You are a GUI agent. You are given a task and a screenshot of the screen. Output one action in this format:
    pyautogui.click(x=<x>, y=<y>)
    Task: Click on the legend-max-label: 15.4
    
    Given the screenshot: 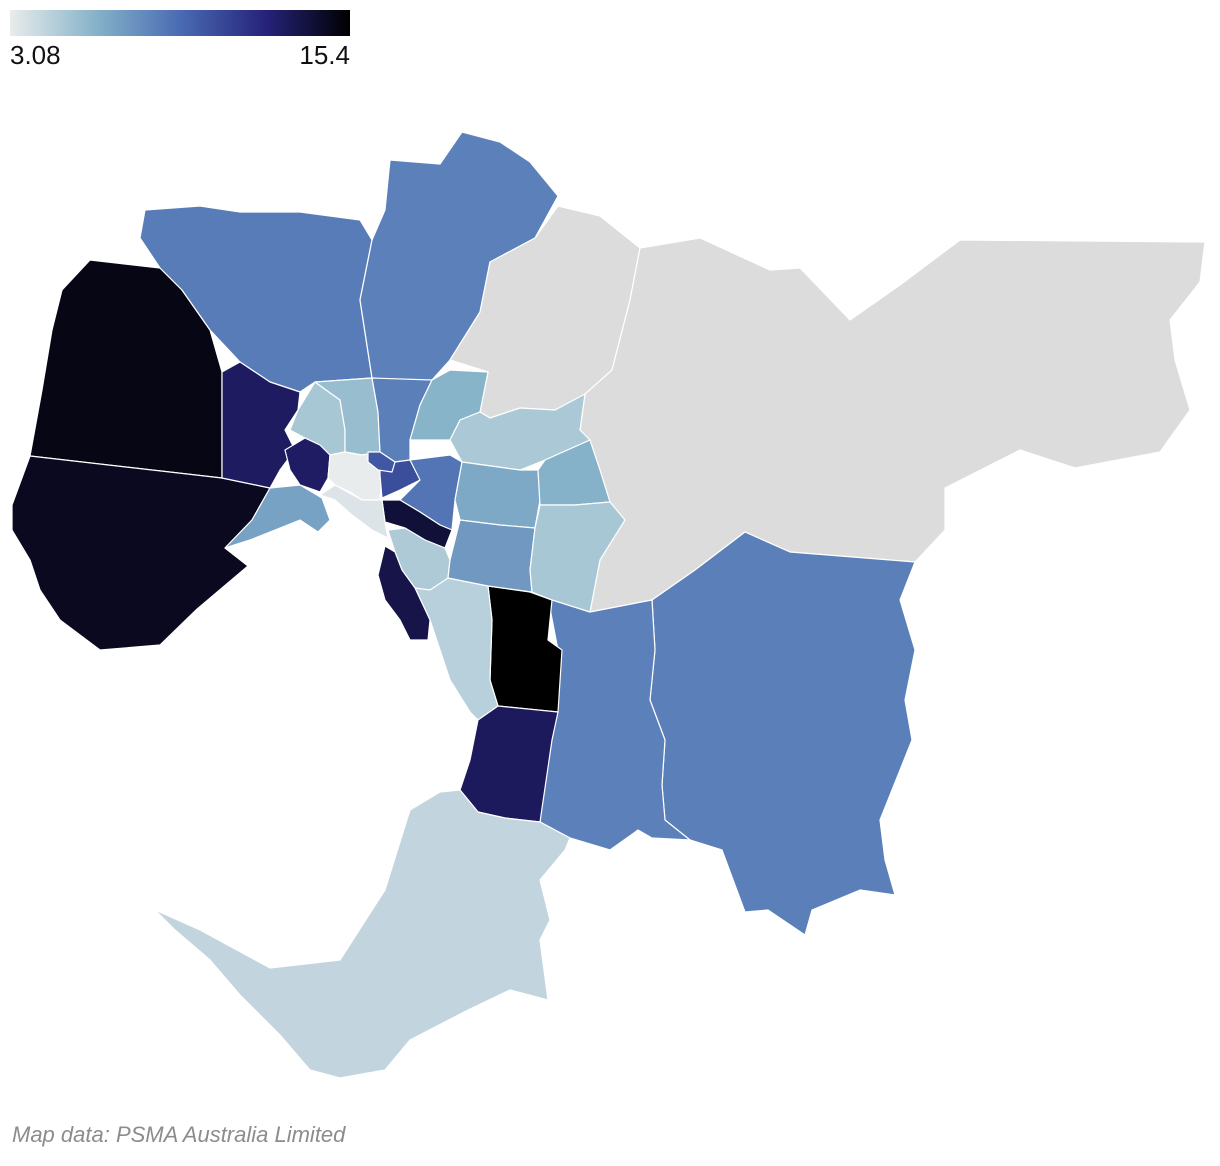 What is the action you would take?
    pyautogui.click(x=324, y=55)
    